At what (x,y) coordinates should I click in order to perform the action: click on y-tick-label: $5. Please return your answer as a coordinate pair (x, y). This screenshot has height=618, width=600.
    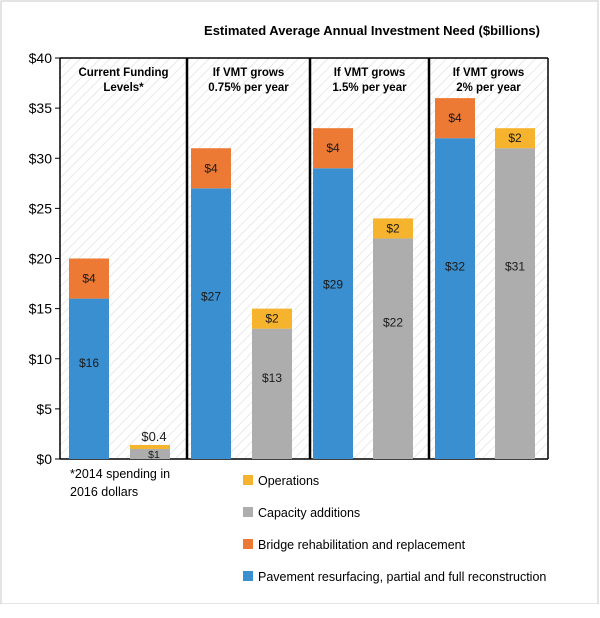
    Looking at the image, I should click on (44, 409).